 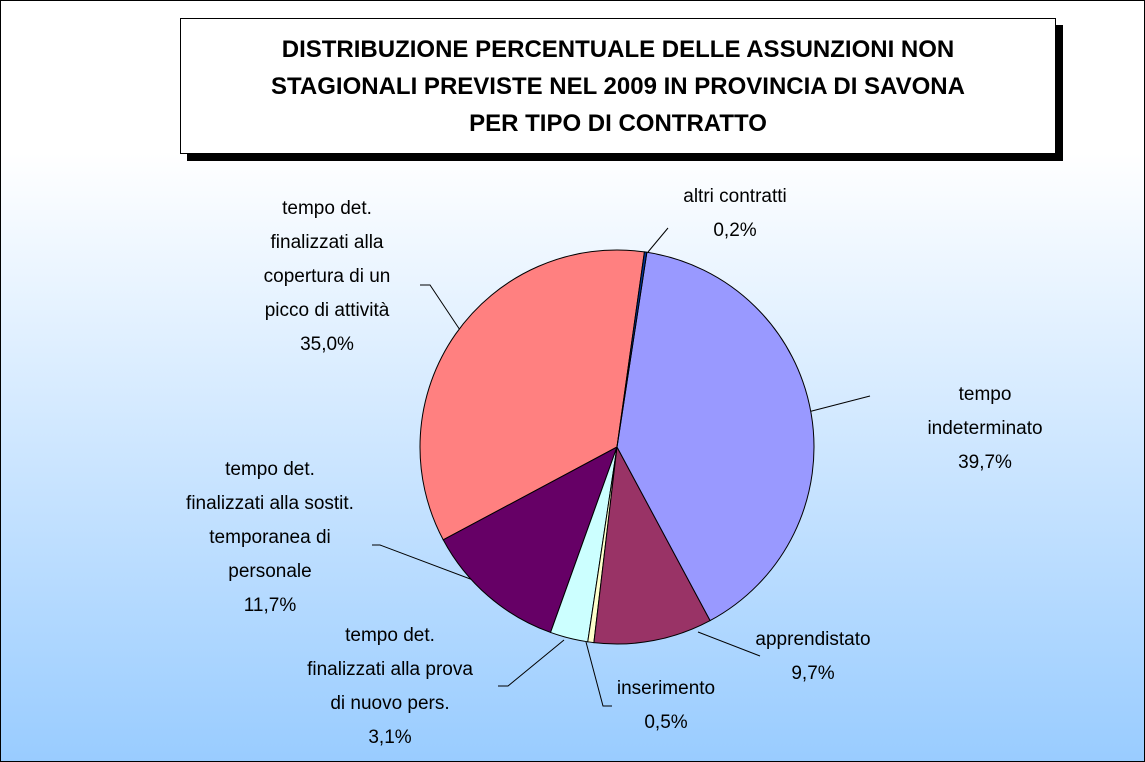 I want to click on slice-label: tempo indeterminato, so click(x=985, y=411).